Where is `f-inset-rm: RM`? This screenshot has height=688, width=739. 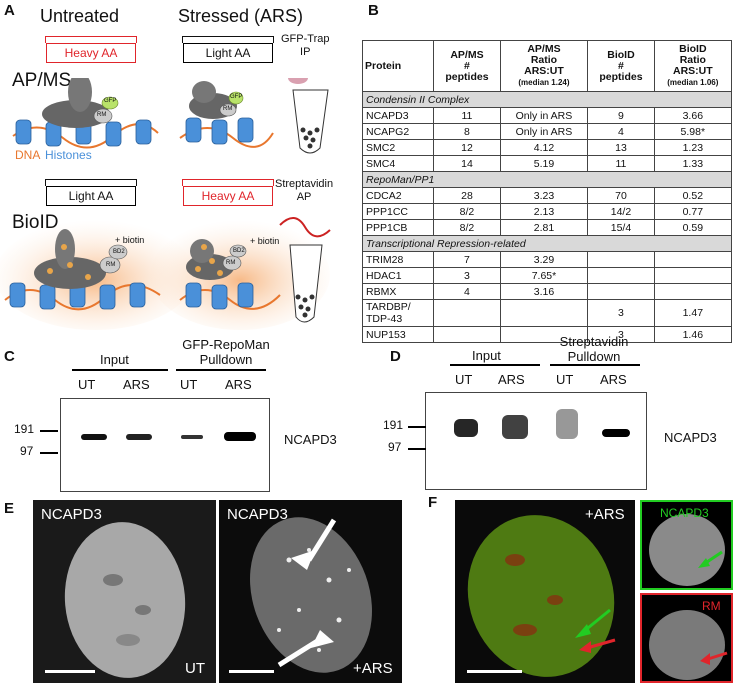 f-inset-rm: RM is located at coordinates (686, 638).